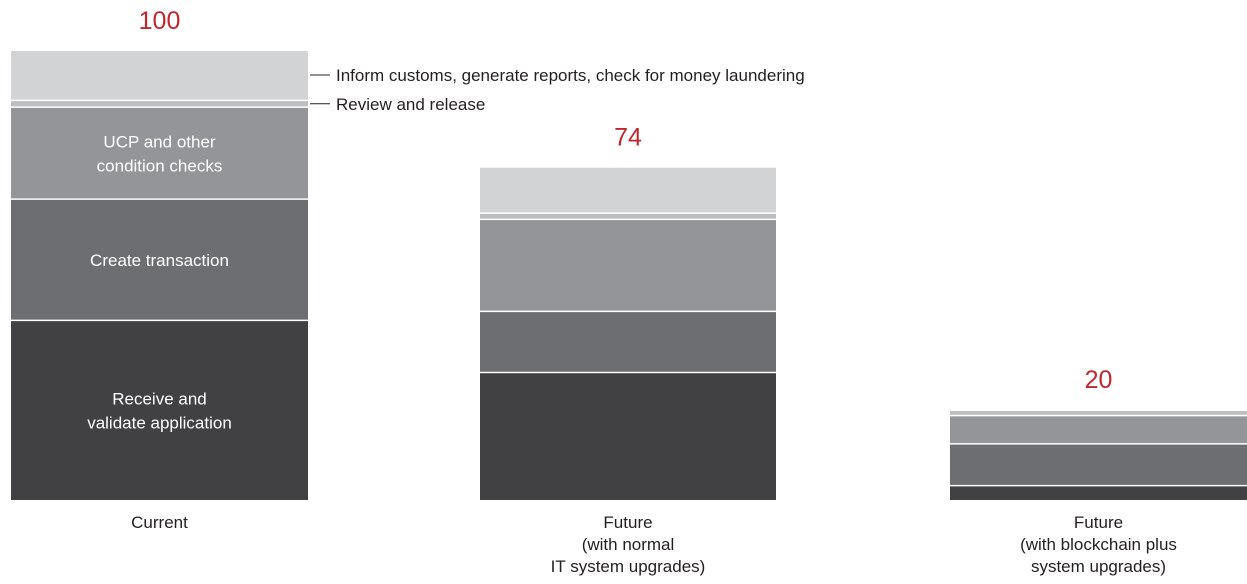 The height and width of the screenshot is (584, 1247). Describe the element at coordinates (159, 522) in the screenshot. I see `category-label-1: Current` at that location.